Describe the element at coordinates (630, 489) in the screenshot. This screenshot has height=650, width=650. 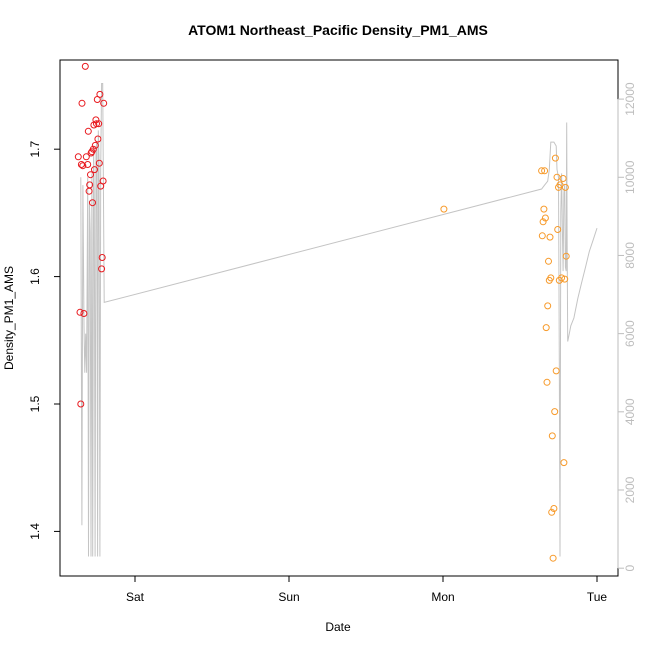
I see `y2-tick-label-1: 2000` at that location.